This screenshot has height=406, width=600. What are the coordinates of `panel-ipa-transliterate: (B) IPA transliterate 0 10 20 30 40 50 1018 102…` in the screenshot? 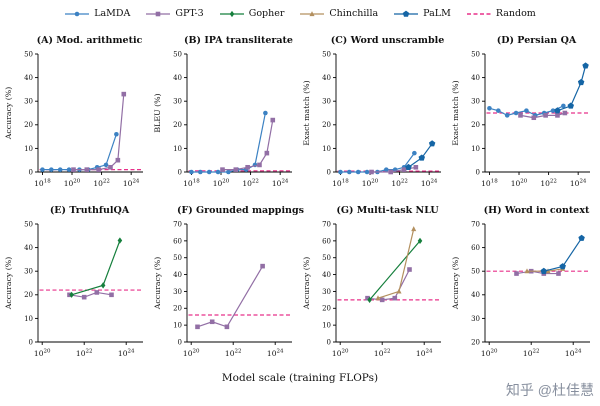 It's located at (225, 119).